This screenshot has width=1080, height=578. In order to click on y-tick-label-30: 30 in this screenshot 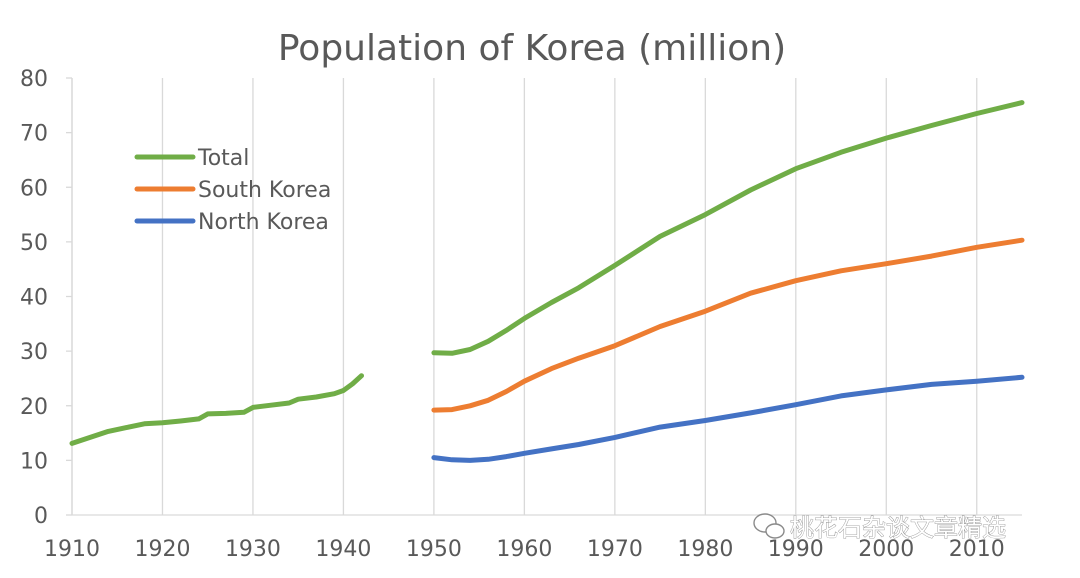, I will do `click(34, 352)`.